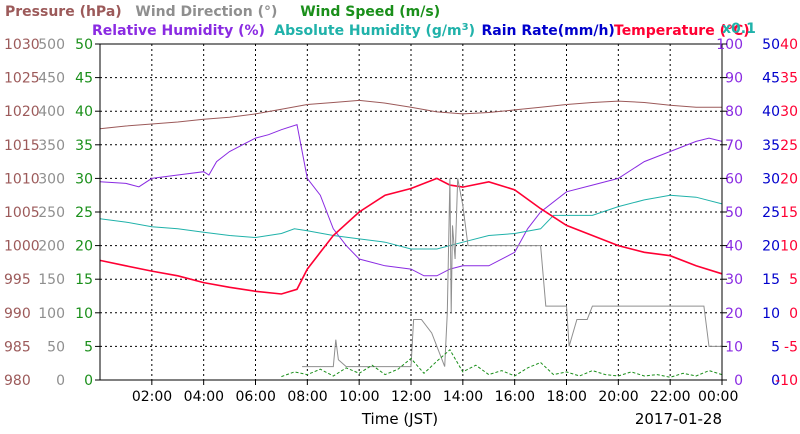  I want to click on left-tick-pressure-hpa: 1010, so click(22, 179).